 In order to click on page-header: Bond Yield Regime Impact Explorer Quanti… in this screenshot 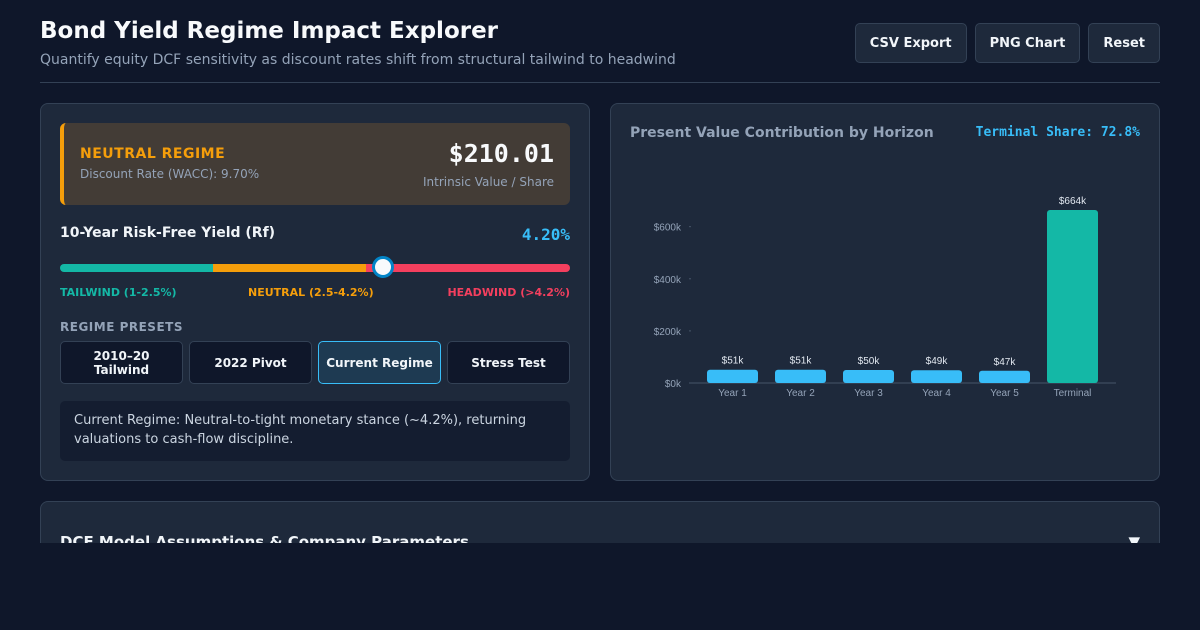, I will do `click(600, 41)`.